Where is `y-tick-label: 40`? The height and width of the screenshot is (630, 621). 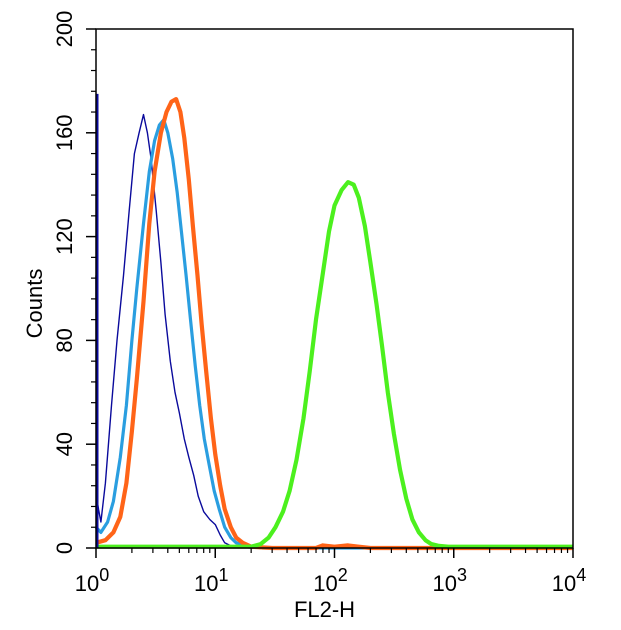
y-tick-label: 40 is located at coordinates (64, 444).